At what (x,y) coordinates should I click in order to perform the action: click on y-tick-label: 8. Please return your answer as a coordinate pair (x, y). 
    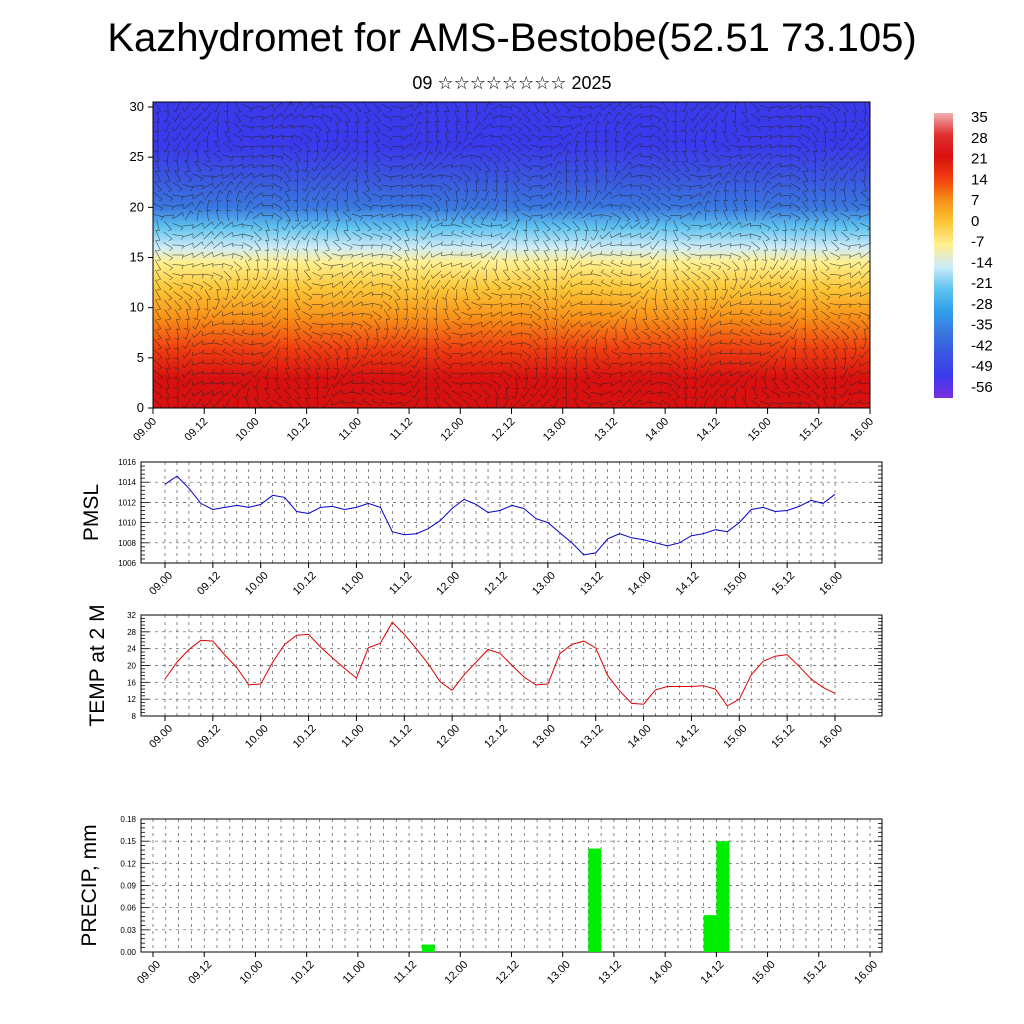
    Looking at the image, I should click on (134, 716).